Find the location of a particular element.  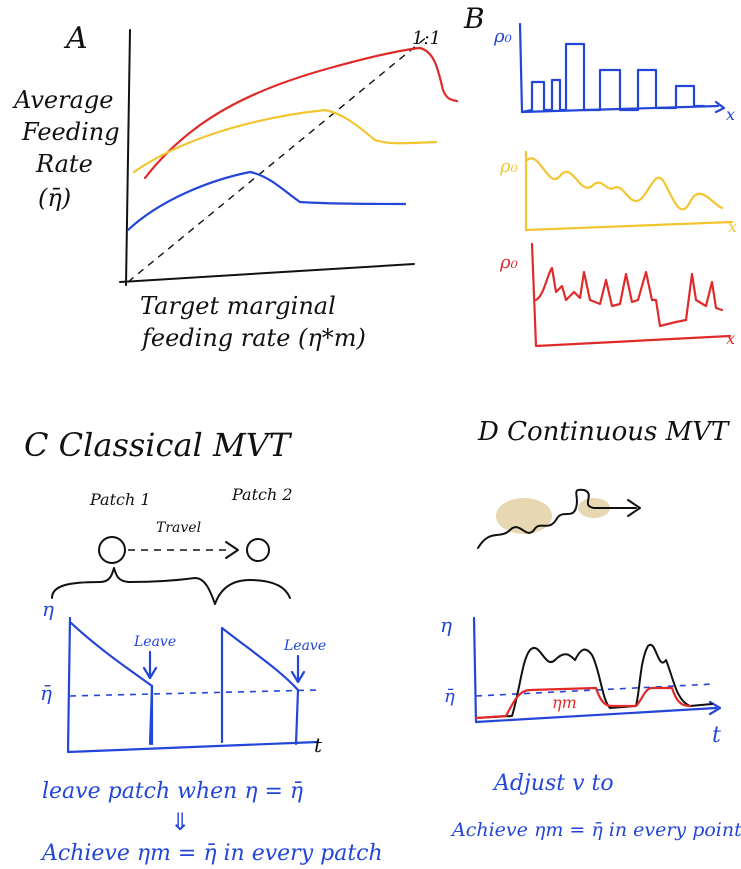

panel-a-yellow-curve is located at coordinates (285, 141).